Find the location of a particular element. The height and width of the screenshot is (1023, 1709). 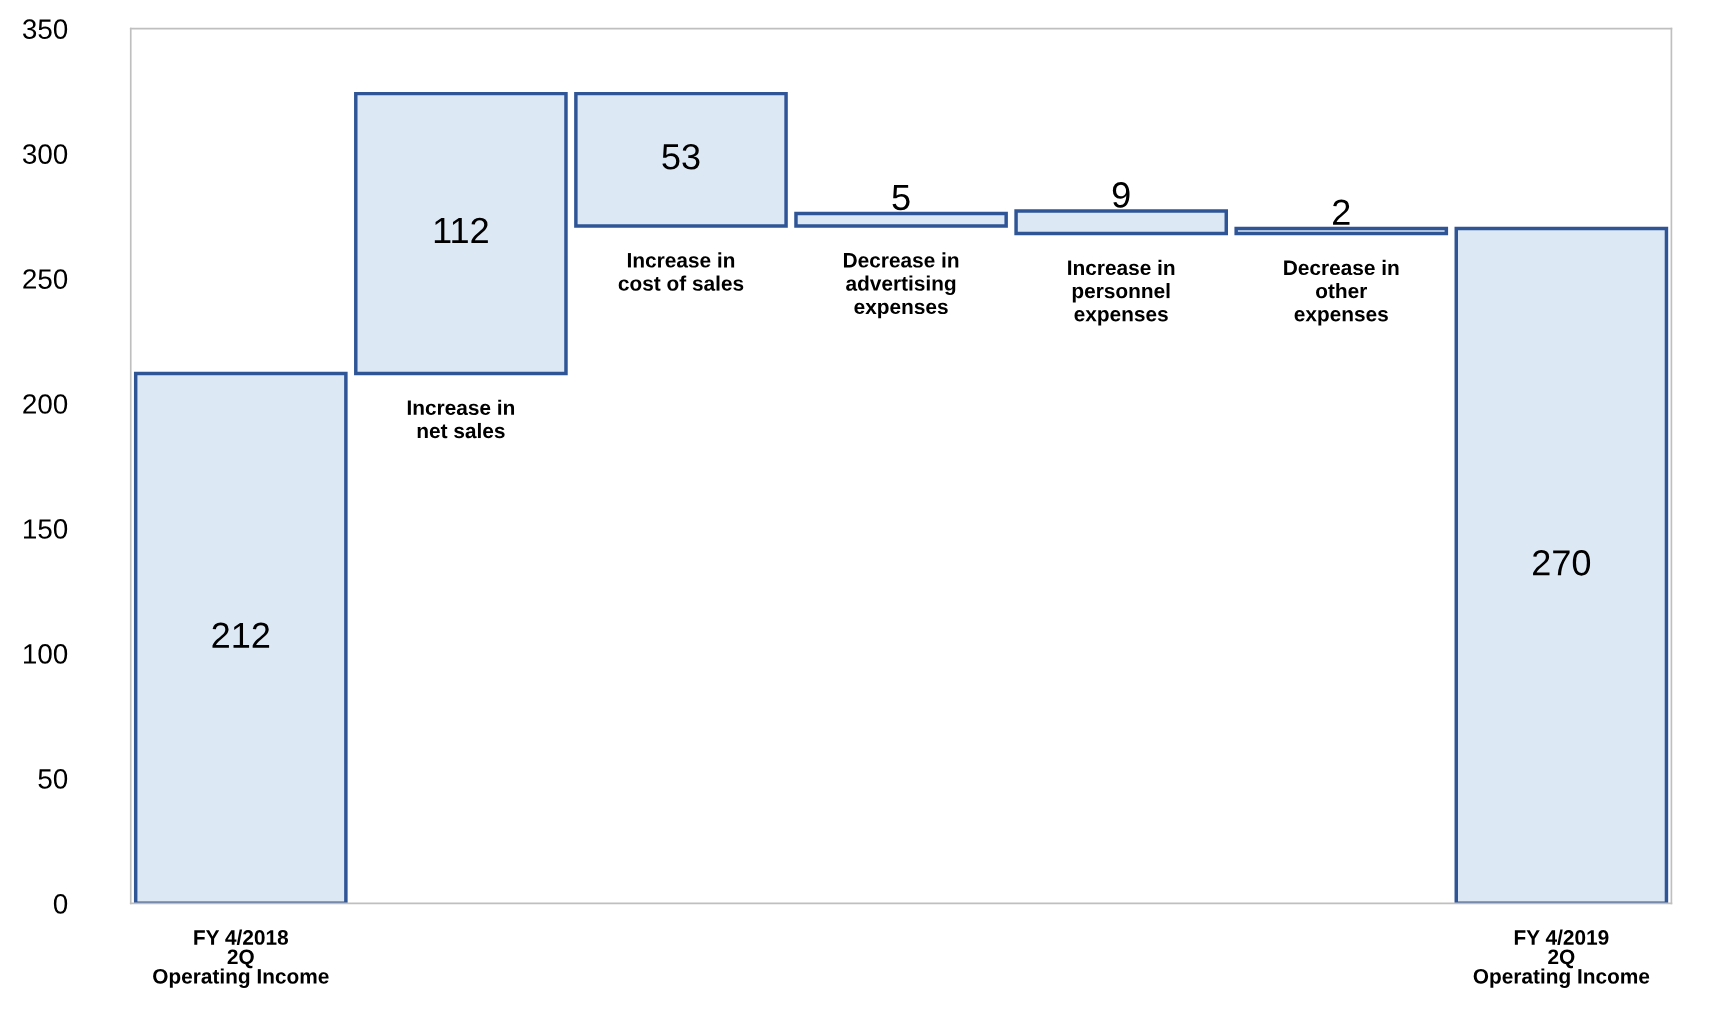

data-label: 212 is located at coordinates (241, 635).